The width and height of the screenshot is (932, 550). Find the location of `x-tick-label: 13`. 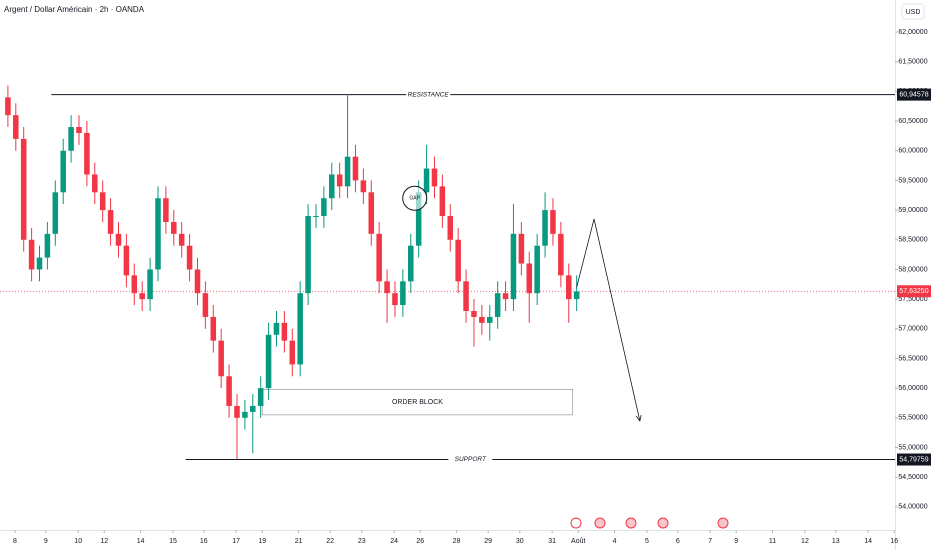

x-tick-label: 13 is located at coordinates (836, 541).